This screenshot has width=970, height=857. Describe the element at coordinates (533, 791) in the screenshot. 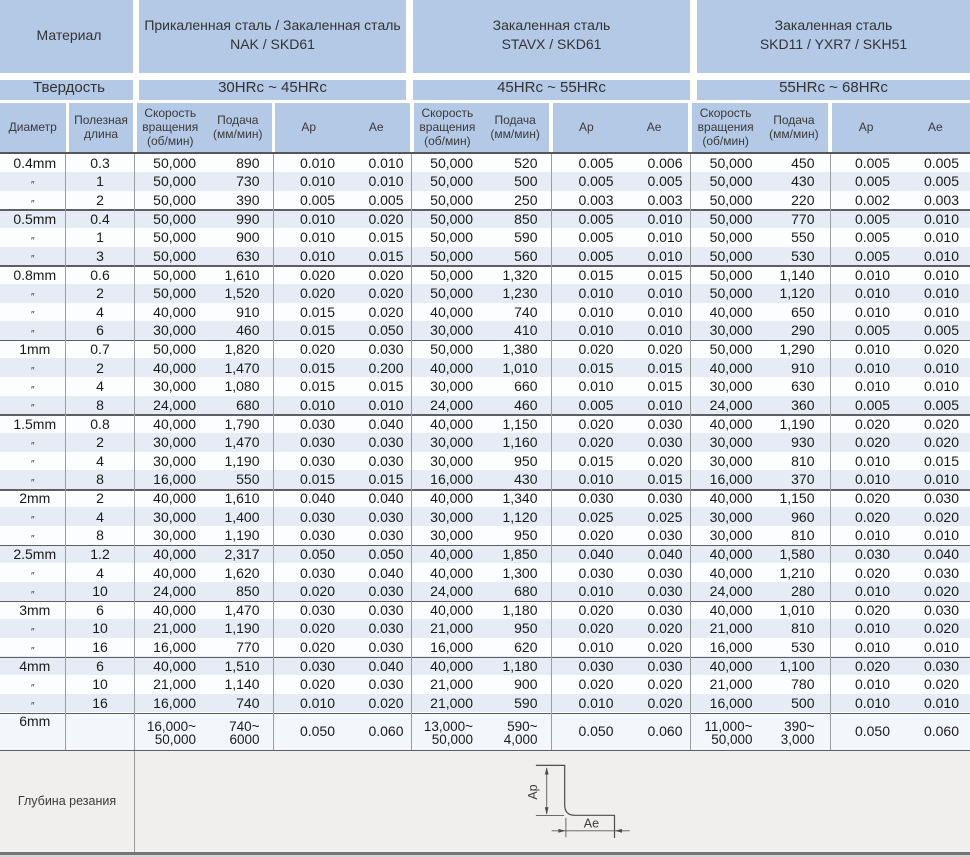

I see `svg-text: Ap` at that location.